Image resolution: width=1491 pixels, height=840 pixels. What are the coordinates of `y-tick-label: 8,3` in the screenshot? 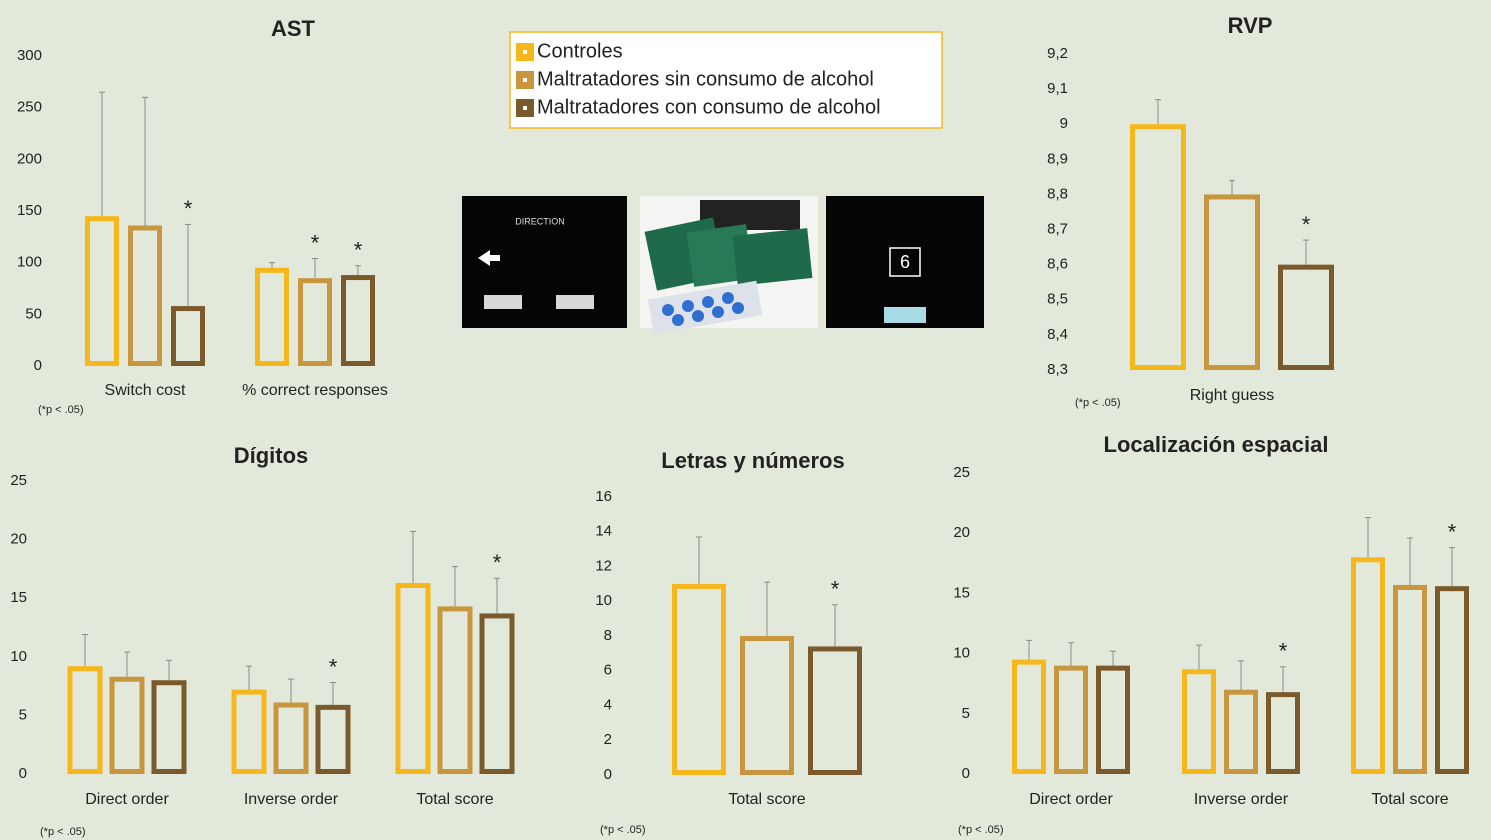 It's located at (1057, 369).